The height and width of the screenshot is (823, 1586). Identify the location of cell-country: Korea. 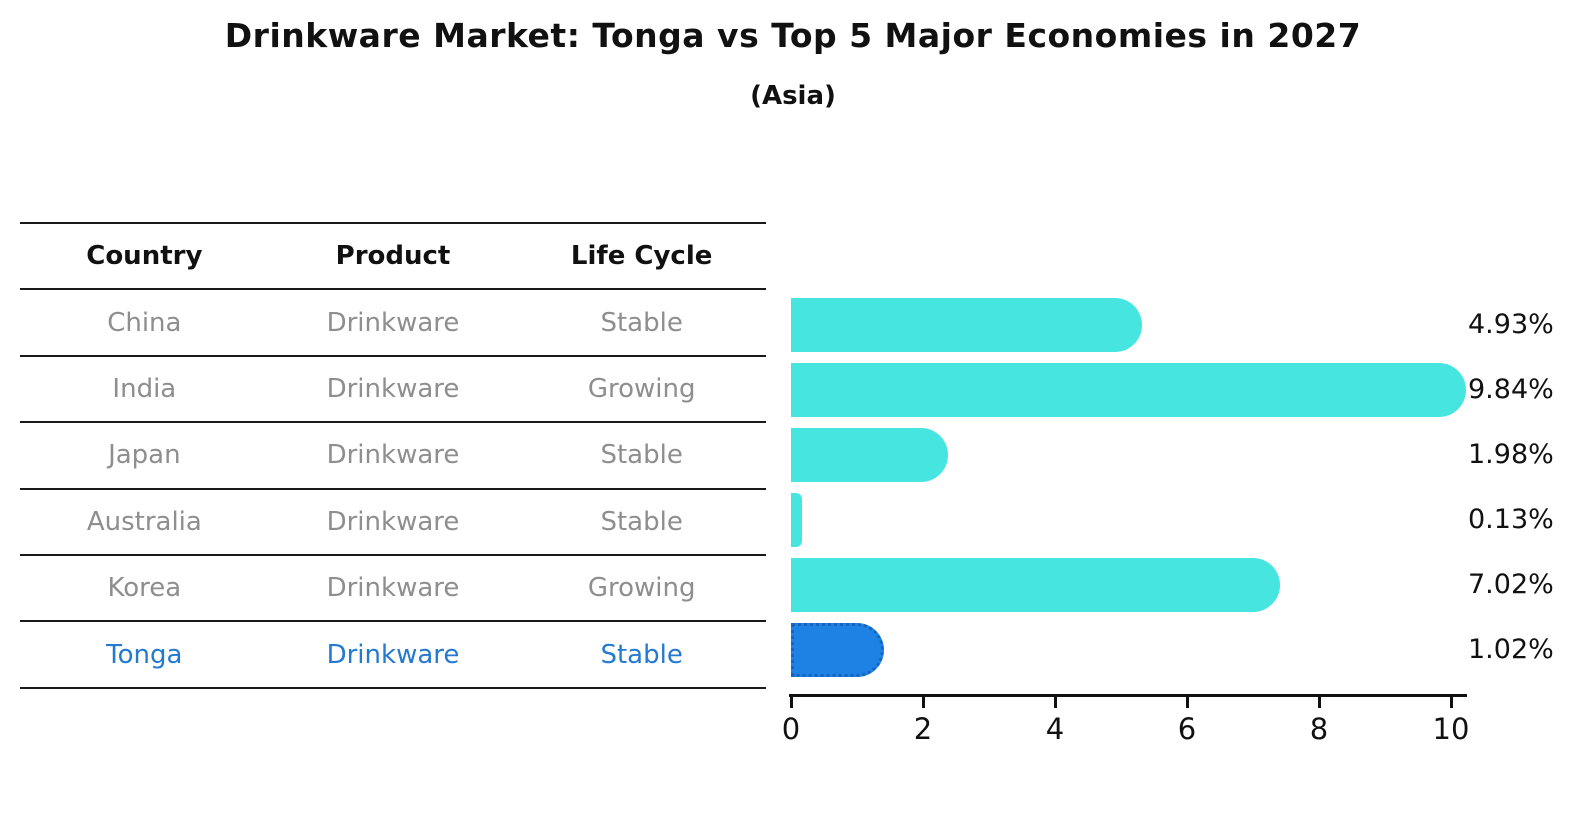
(144, 588).